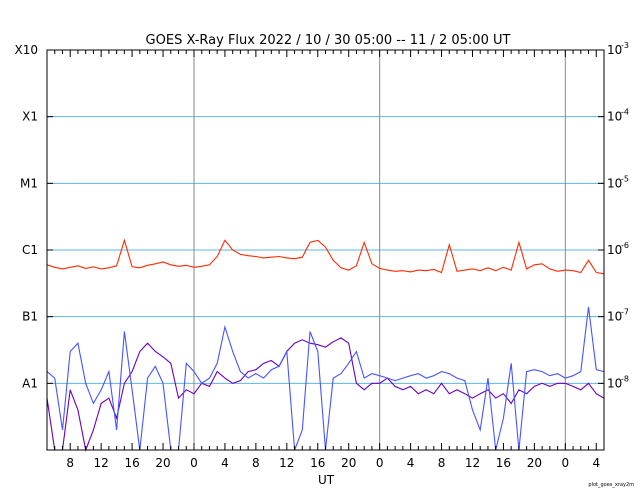 Image resolution: width=640 pixels, height=500 pixels. I want to click on x-axis-label: UT, so click(326, 480).